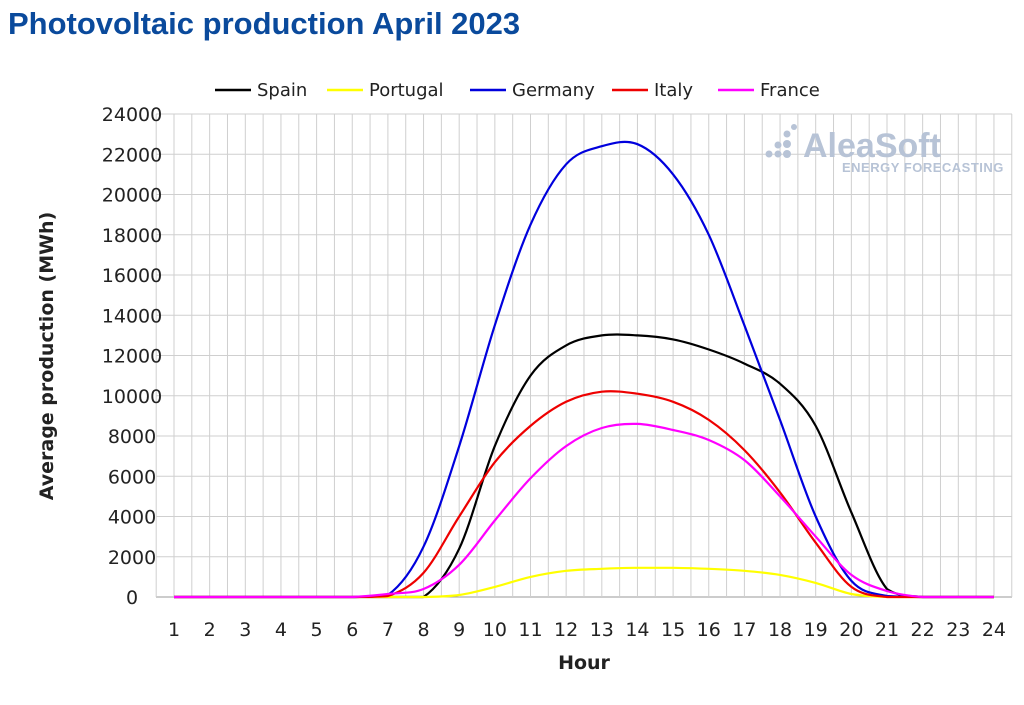 The height and width of the screenshot is (705, 1024). I want to click on x-tick-label: 9, so click(459, 630).